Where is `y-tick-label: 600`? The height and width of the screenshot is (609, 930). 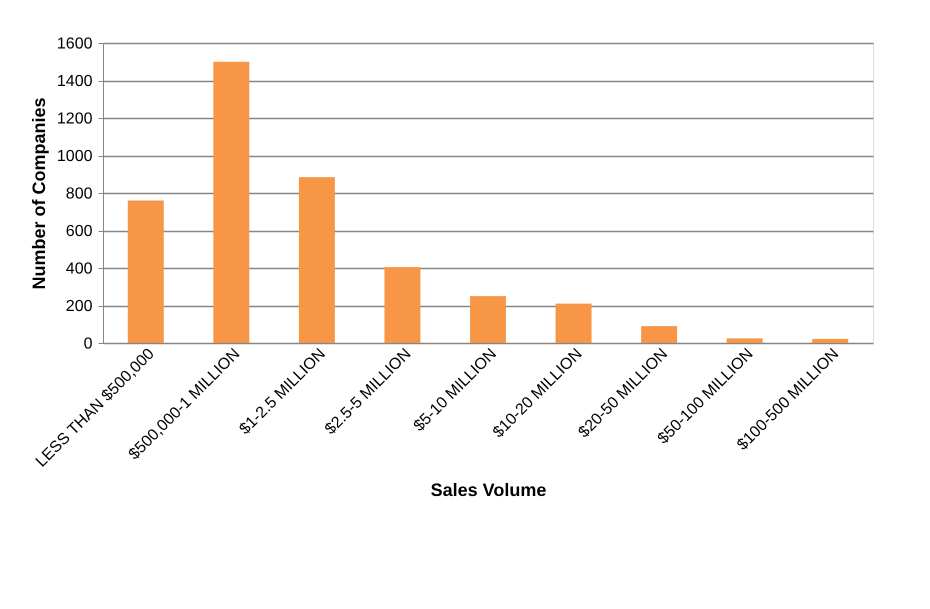 y-tick-label: 600 is located at coordinates (79, 231).